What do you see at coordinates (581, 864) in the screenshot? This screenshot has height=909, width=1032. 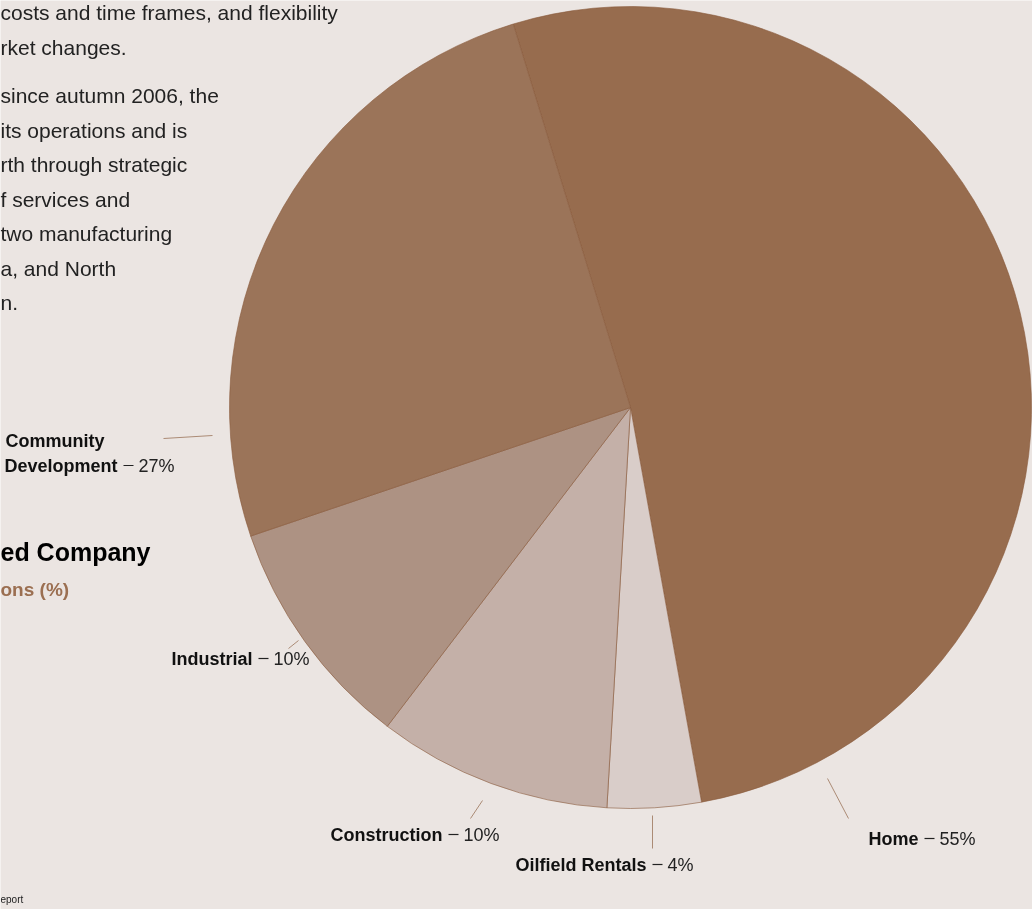 I see `slice-label: Oilfield Rentals` at bounding box center [581, 864].